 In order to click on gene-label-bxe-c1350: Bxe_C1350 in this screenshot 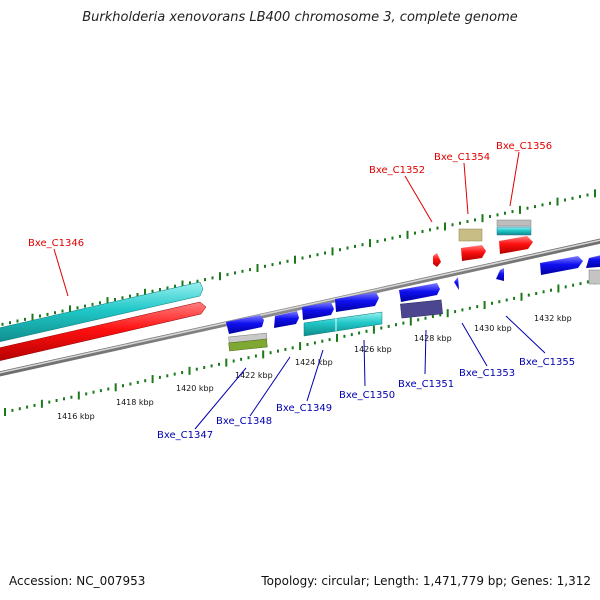, I will do `click(367, 395)`.